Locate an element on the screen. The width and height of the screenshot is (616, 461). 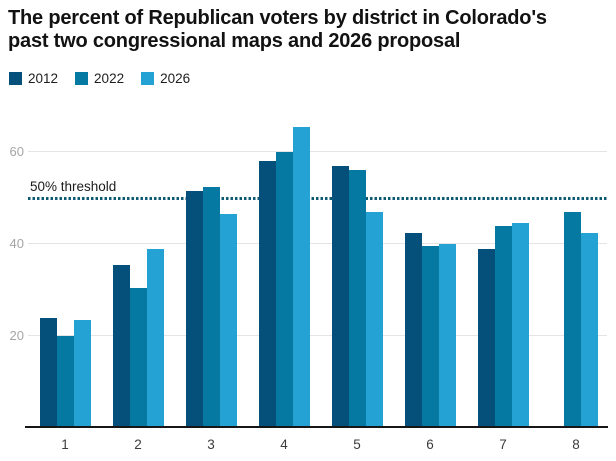
x-axis-line is located at coordinates (316, 427).